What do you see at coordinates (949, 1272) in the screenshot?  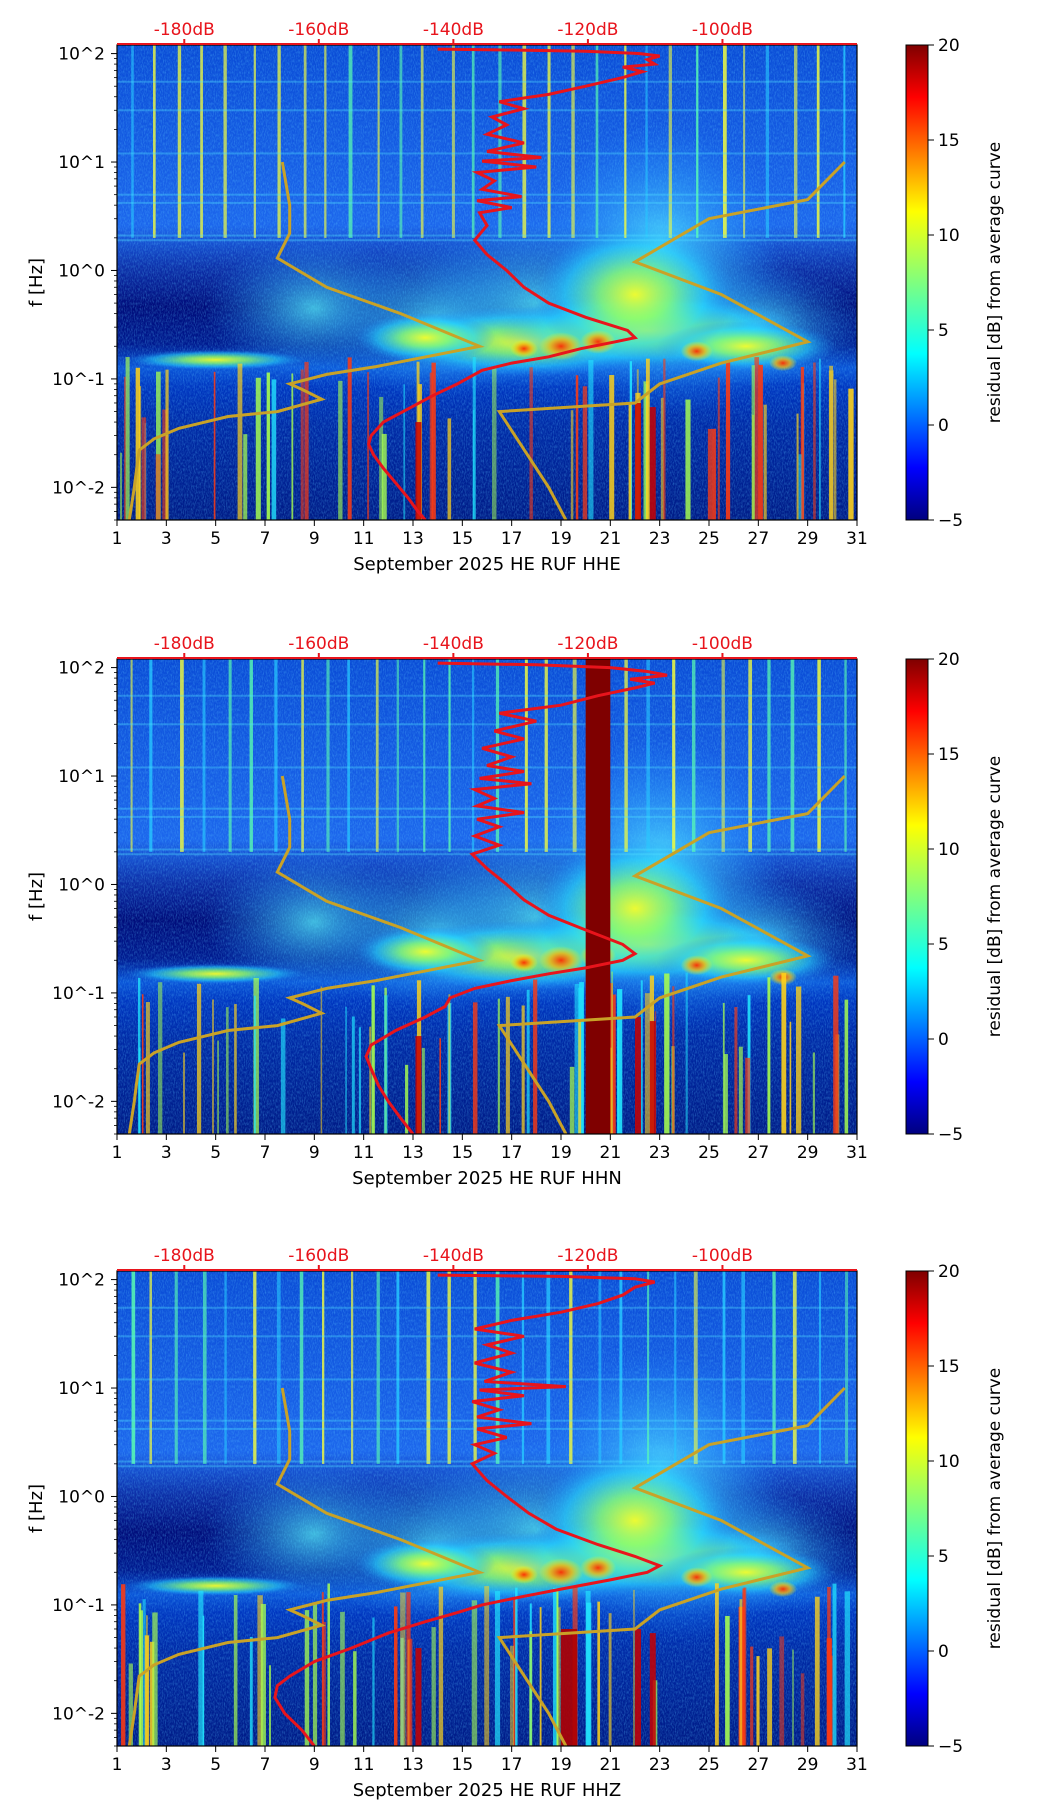 I see `colorbar-tick-label: 20` at bounding box center [949, 1272].